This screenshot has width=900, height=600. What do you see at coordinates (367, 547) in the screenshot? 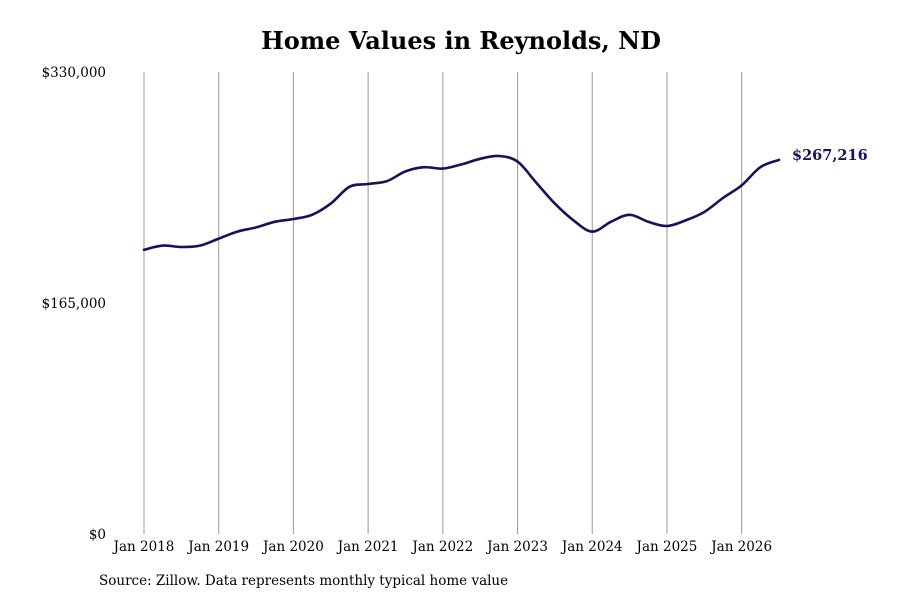
I see `x-tick-label: Jan 2021` at bounding box center [367, 547].